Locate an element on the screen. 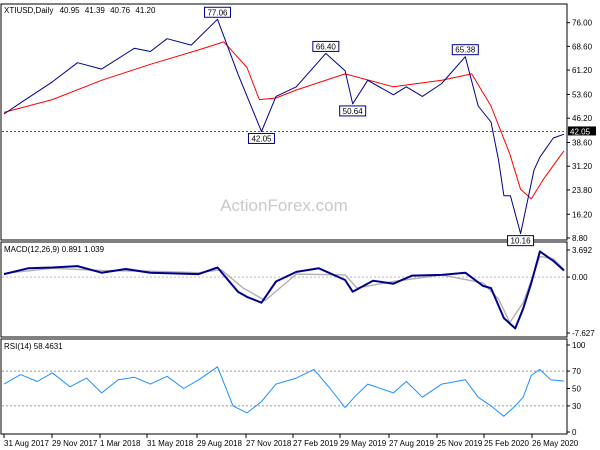  price-high: 41.39 is located at coordinates (95, 10).